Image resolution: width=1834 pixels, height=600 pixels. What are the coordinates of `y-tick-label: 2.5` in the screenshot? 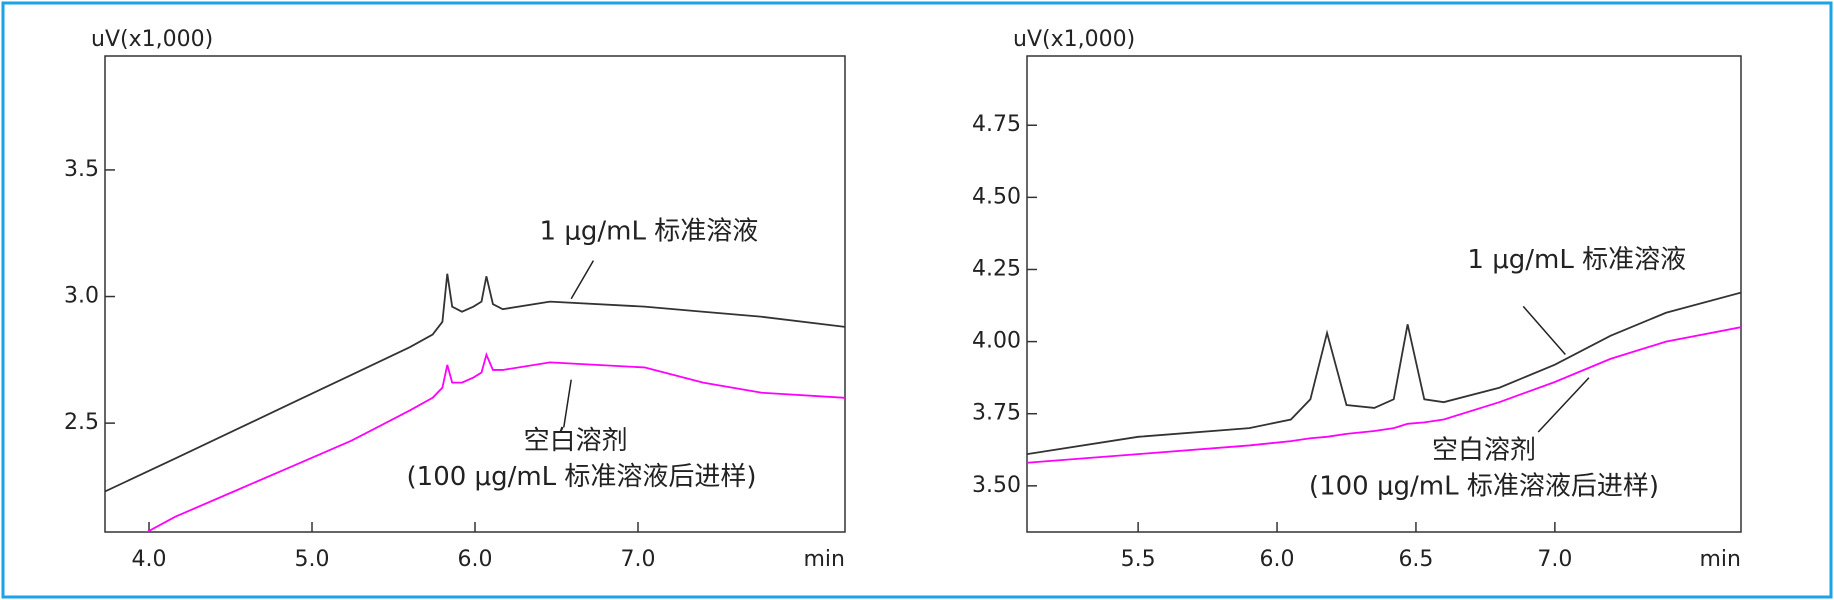 It's located at (81, 422).